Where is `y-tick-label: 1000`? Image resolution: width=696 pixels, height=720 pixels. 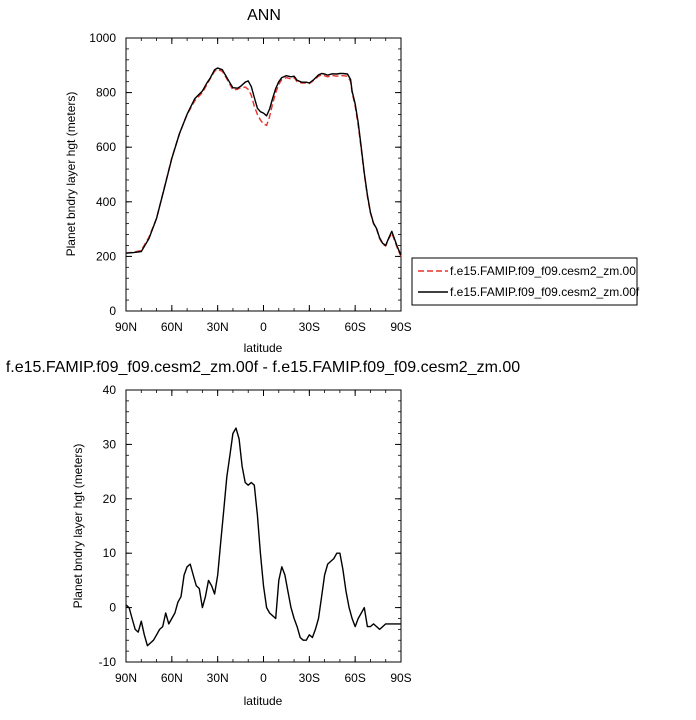 y-tick-label: 1000 is located at coordinates (102, 38).